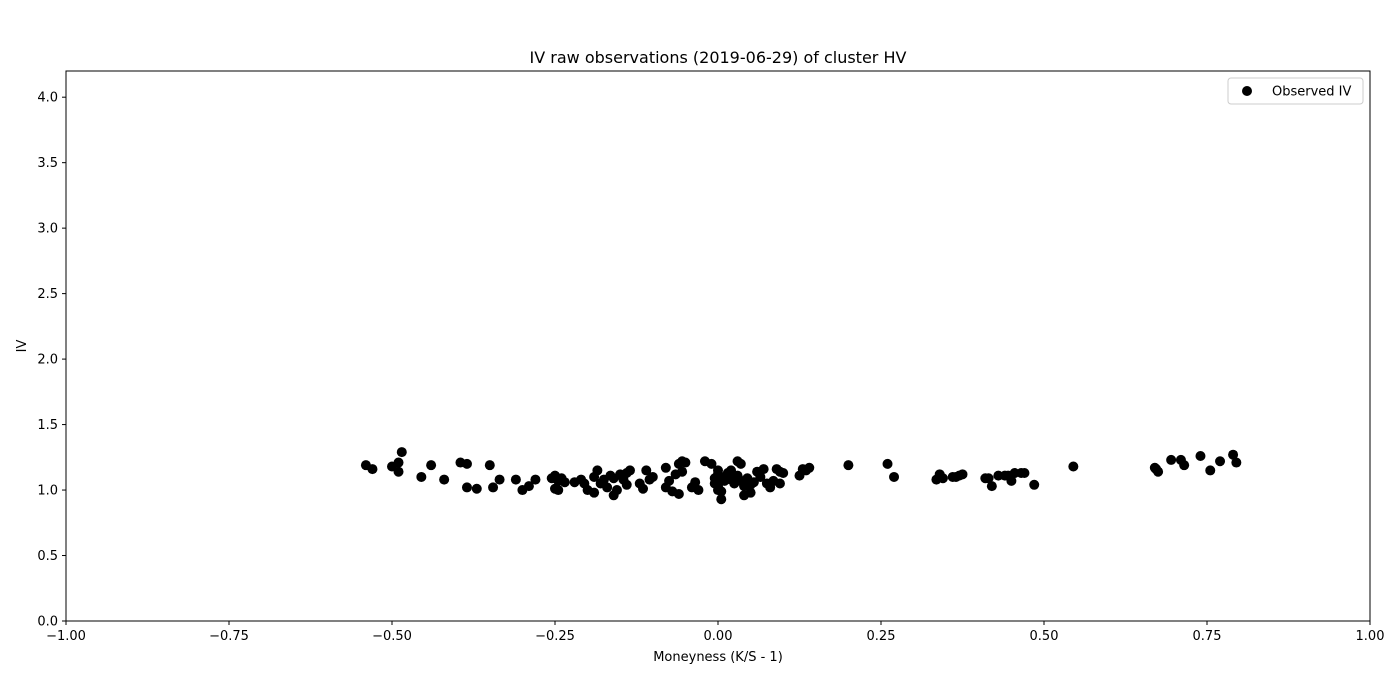 This screenshot has height=700, width=1400. Describe the element at coordinates (1044, 636) in the screenshot. I see `x-tick-label: 0.50` at that location.